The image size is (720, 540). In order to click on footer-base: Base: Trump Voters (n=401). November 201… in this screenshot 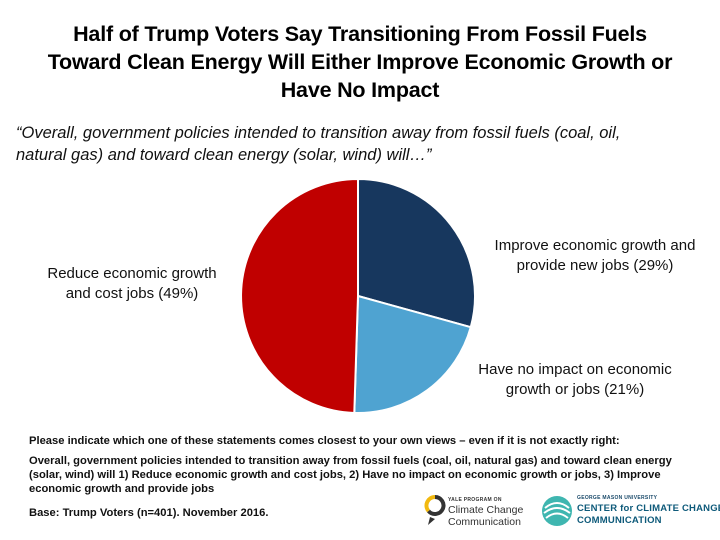, I will do `click(149, 513)`.